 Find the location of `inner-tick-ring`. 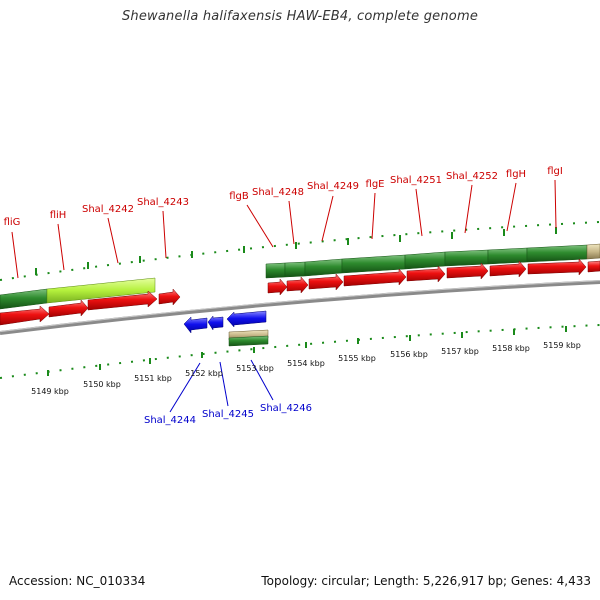

inner-tick-ring is located at coordinates (300, 351).